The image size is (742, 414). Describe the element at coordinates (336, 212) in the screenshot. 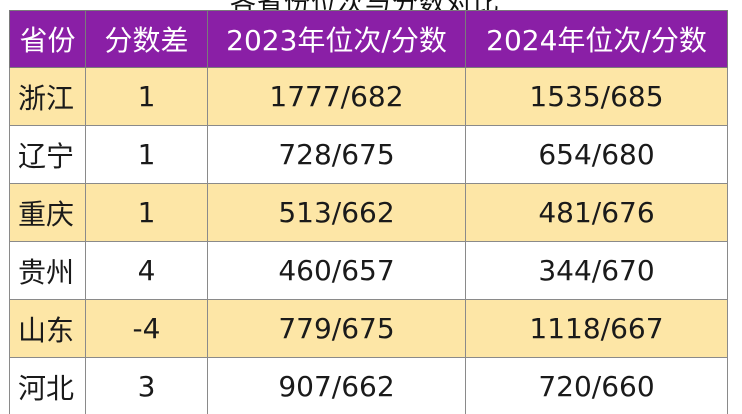

I see `cell-2023: 513/662` at that location.